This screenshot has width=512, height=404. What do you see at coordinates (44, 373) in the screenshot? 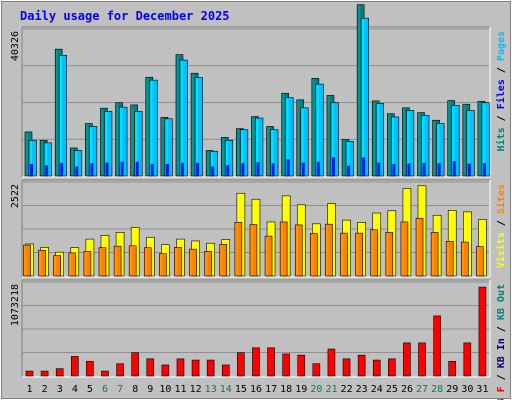
I see `bar-kbf-day-2-fill` at bounding box center [44, 373].